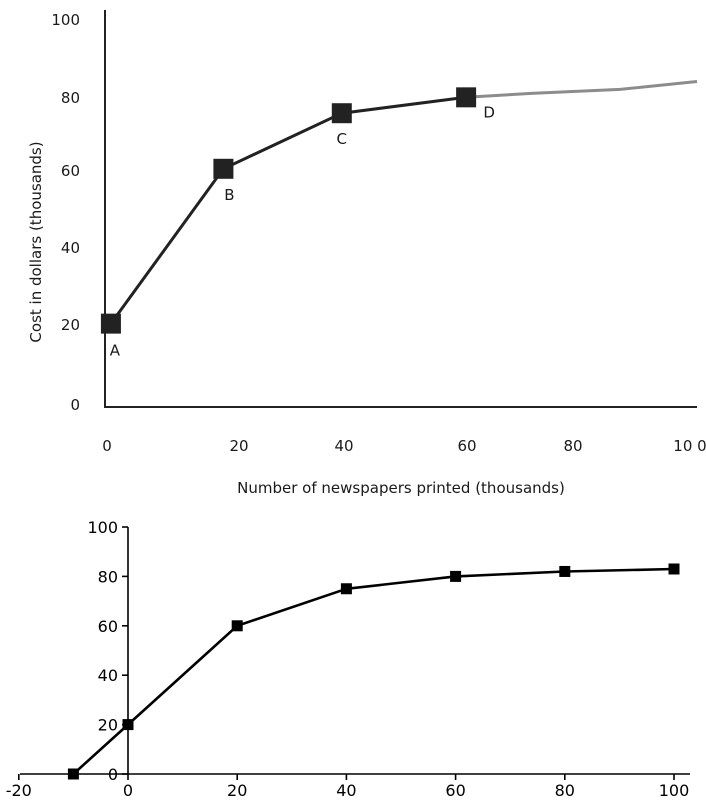  Describe the element at coordinates (70, 248) in the screenshot. I see `chart1-ytick-label: 40` at that location.